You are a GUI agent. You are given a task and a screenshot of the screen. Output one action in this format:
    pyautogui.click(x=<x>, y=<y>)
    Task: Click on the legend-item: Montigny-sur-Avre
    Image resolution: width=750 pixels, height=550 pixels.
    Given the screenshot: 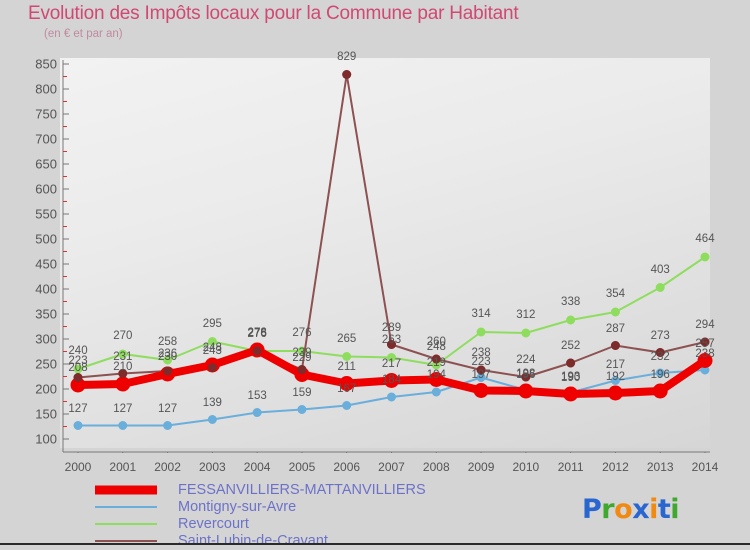 What is the action you would take?
    pyautogui.click(x=285, y=506)
    